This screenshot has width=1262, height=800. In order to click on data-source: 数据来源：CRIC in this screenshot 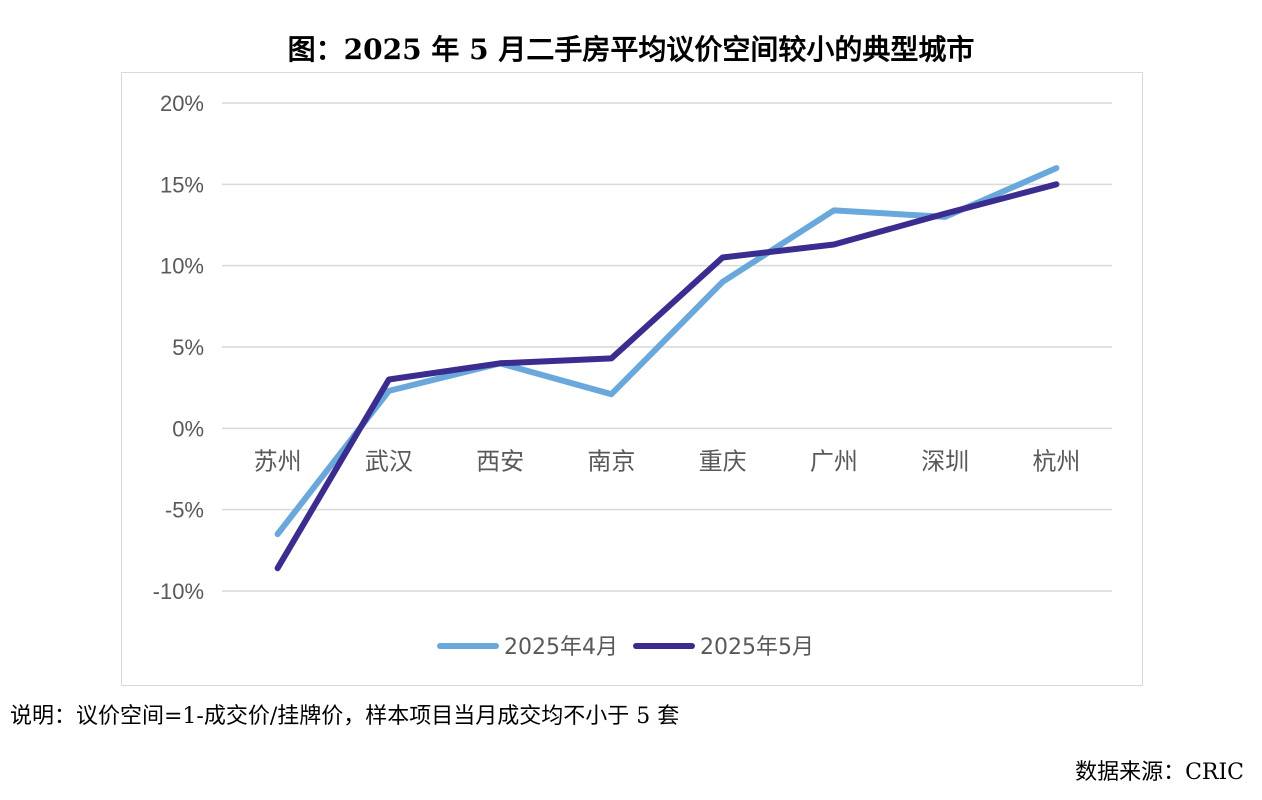, I will do `click(1159, 772)`.